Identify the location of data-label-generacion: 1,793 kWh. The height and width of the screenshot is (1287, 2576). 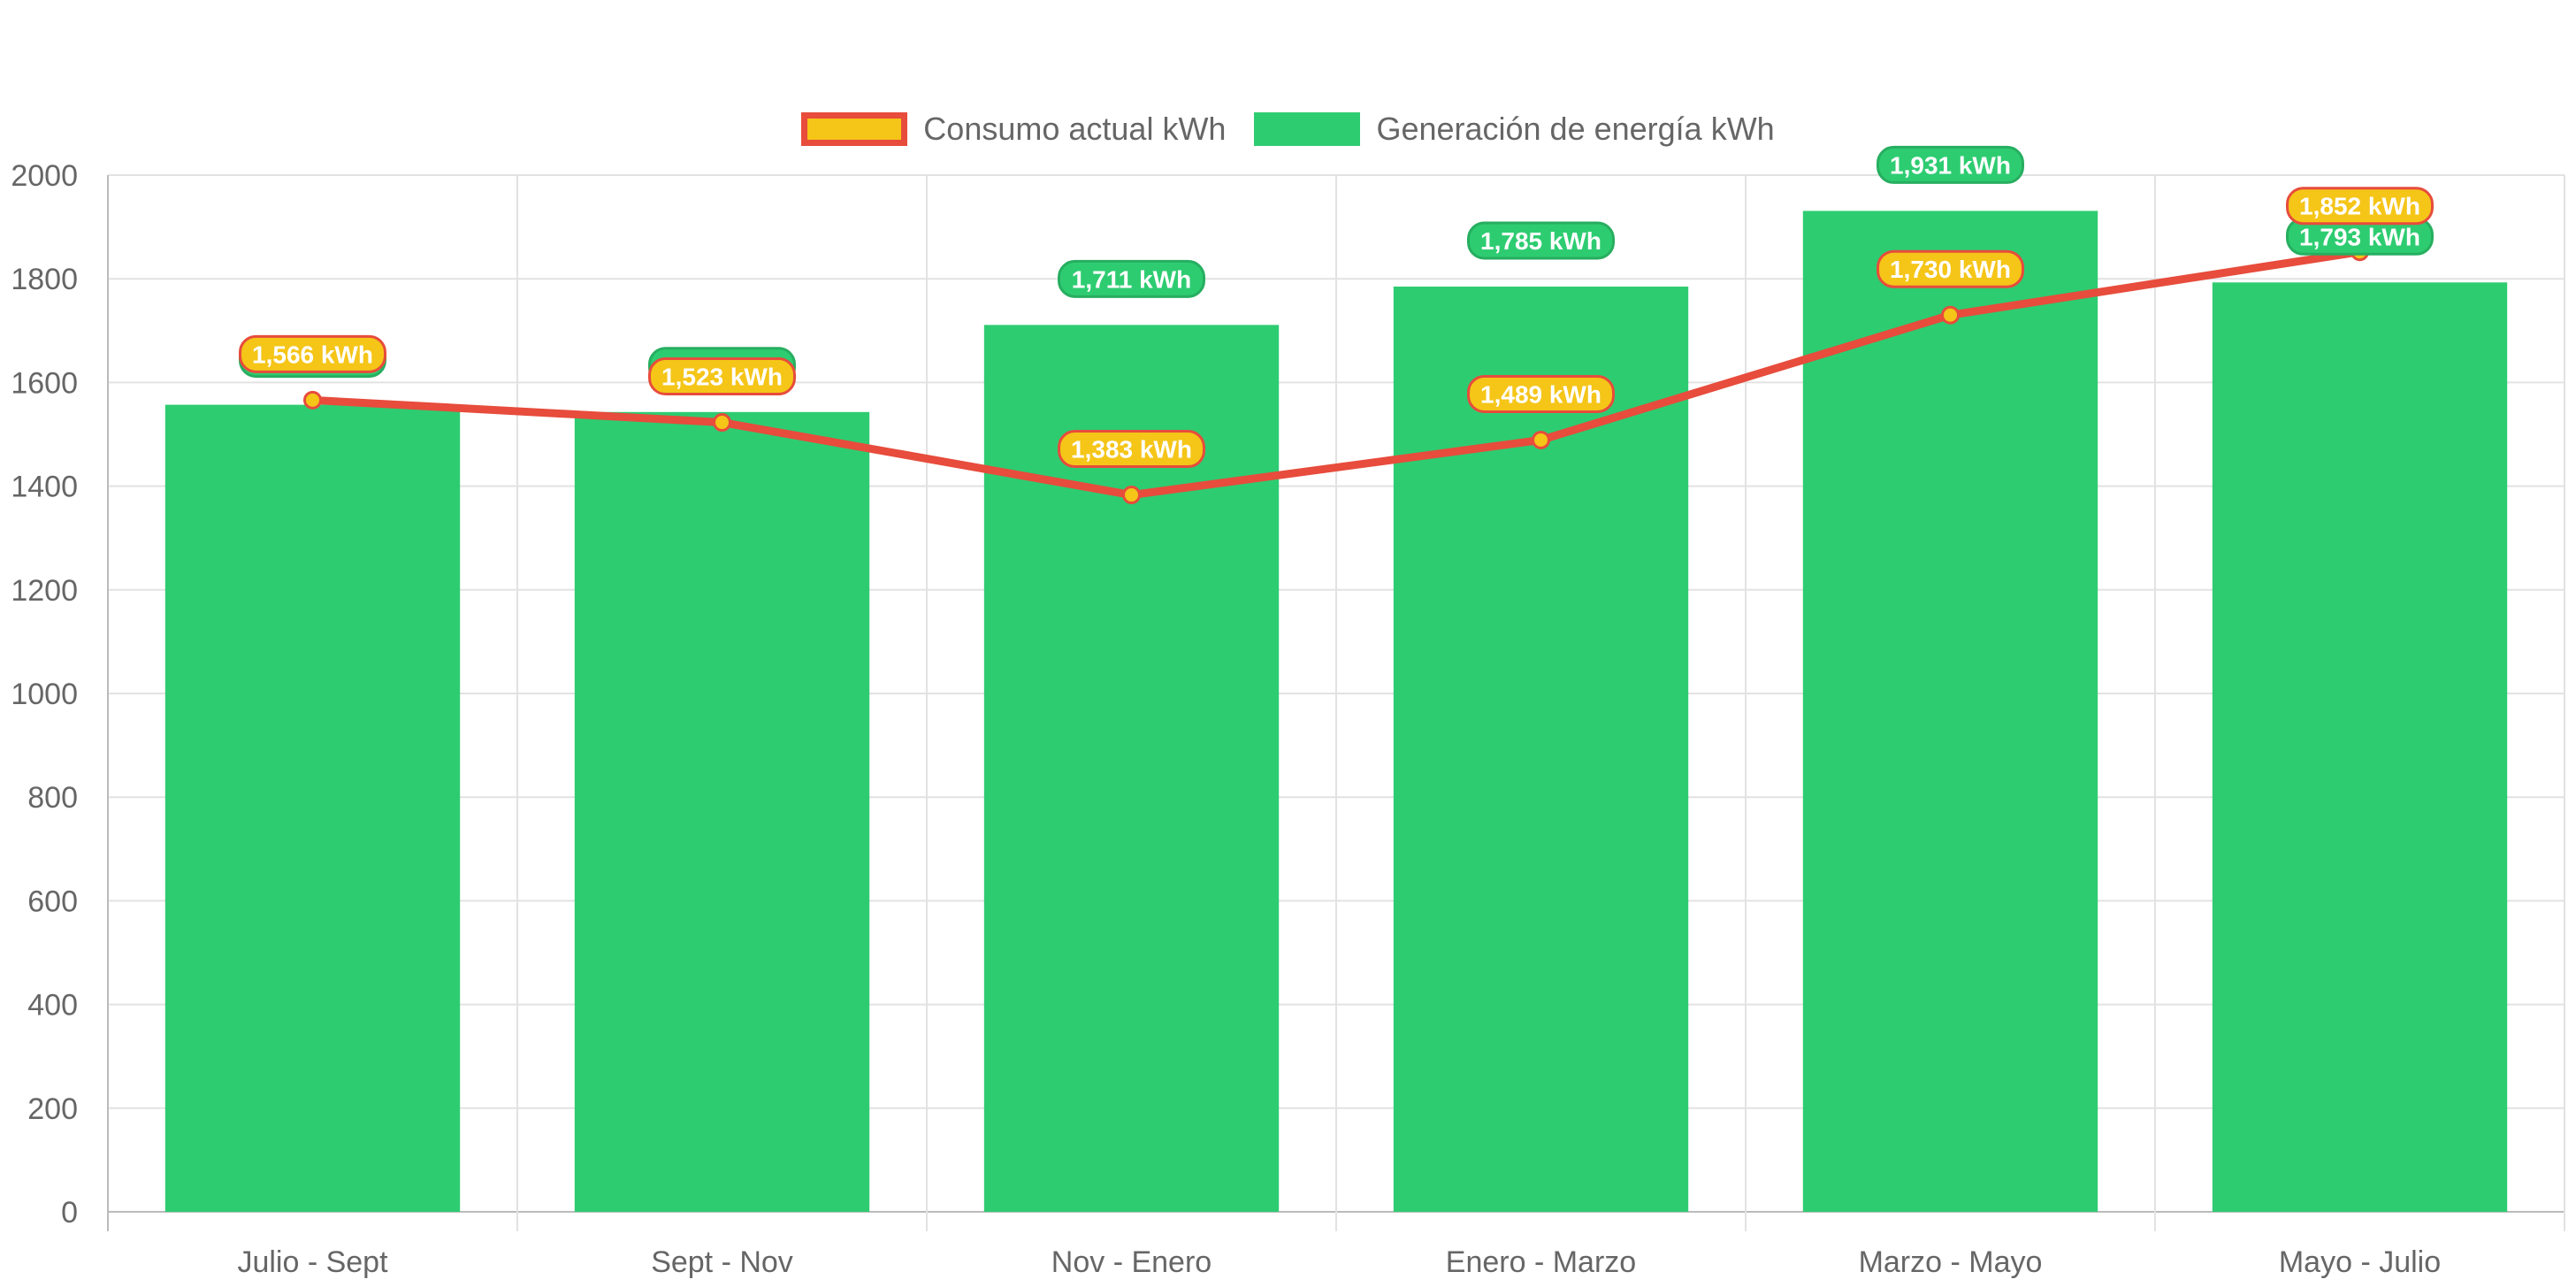
(2360, 236).